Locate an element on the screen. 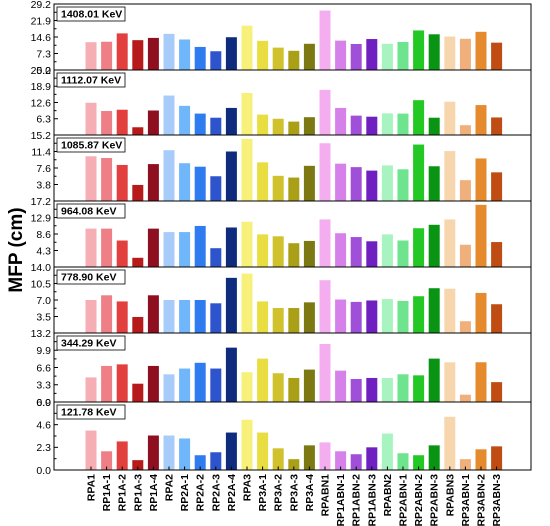 Image resolution: width=550 pixels, height=526 pixels. x-tick-label: RP1A-2 is located at coordinates (123, 493).